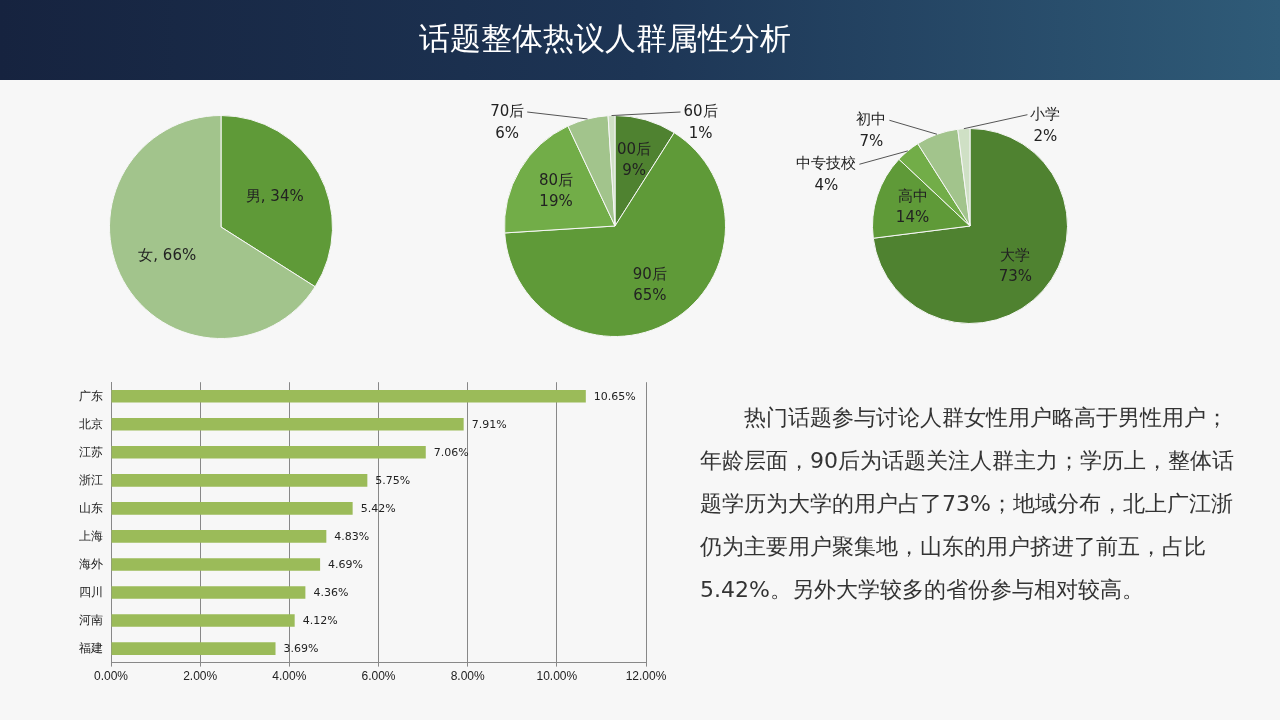  Describe the element at coordinates (91, 507) in the screenshot. I see `y-tick-label: 山东` at that location.